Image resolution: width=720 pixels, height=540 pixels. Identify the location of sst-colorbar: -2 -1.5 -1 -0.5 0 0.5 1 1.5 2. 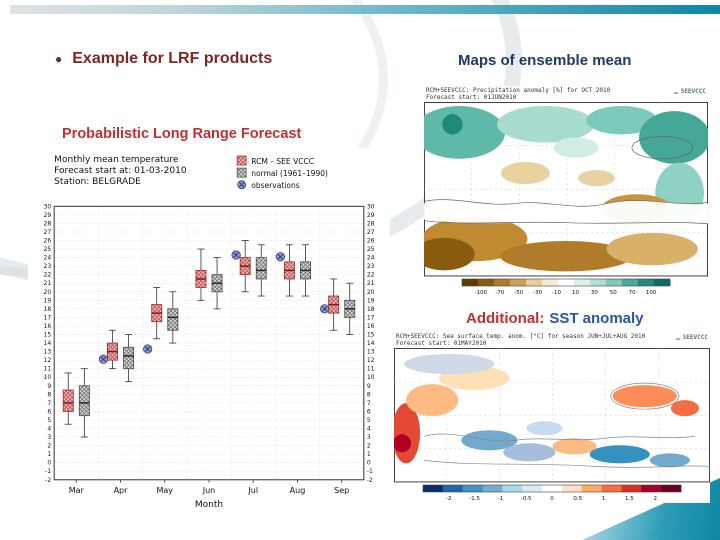
(552, 493).